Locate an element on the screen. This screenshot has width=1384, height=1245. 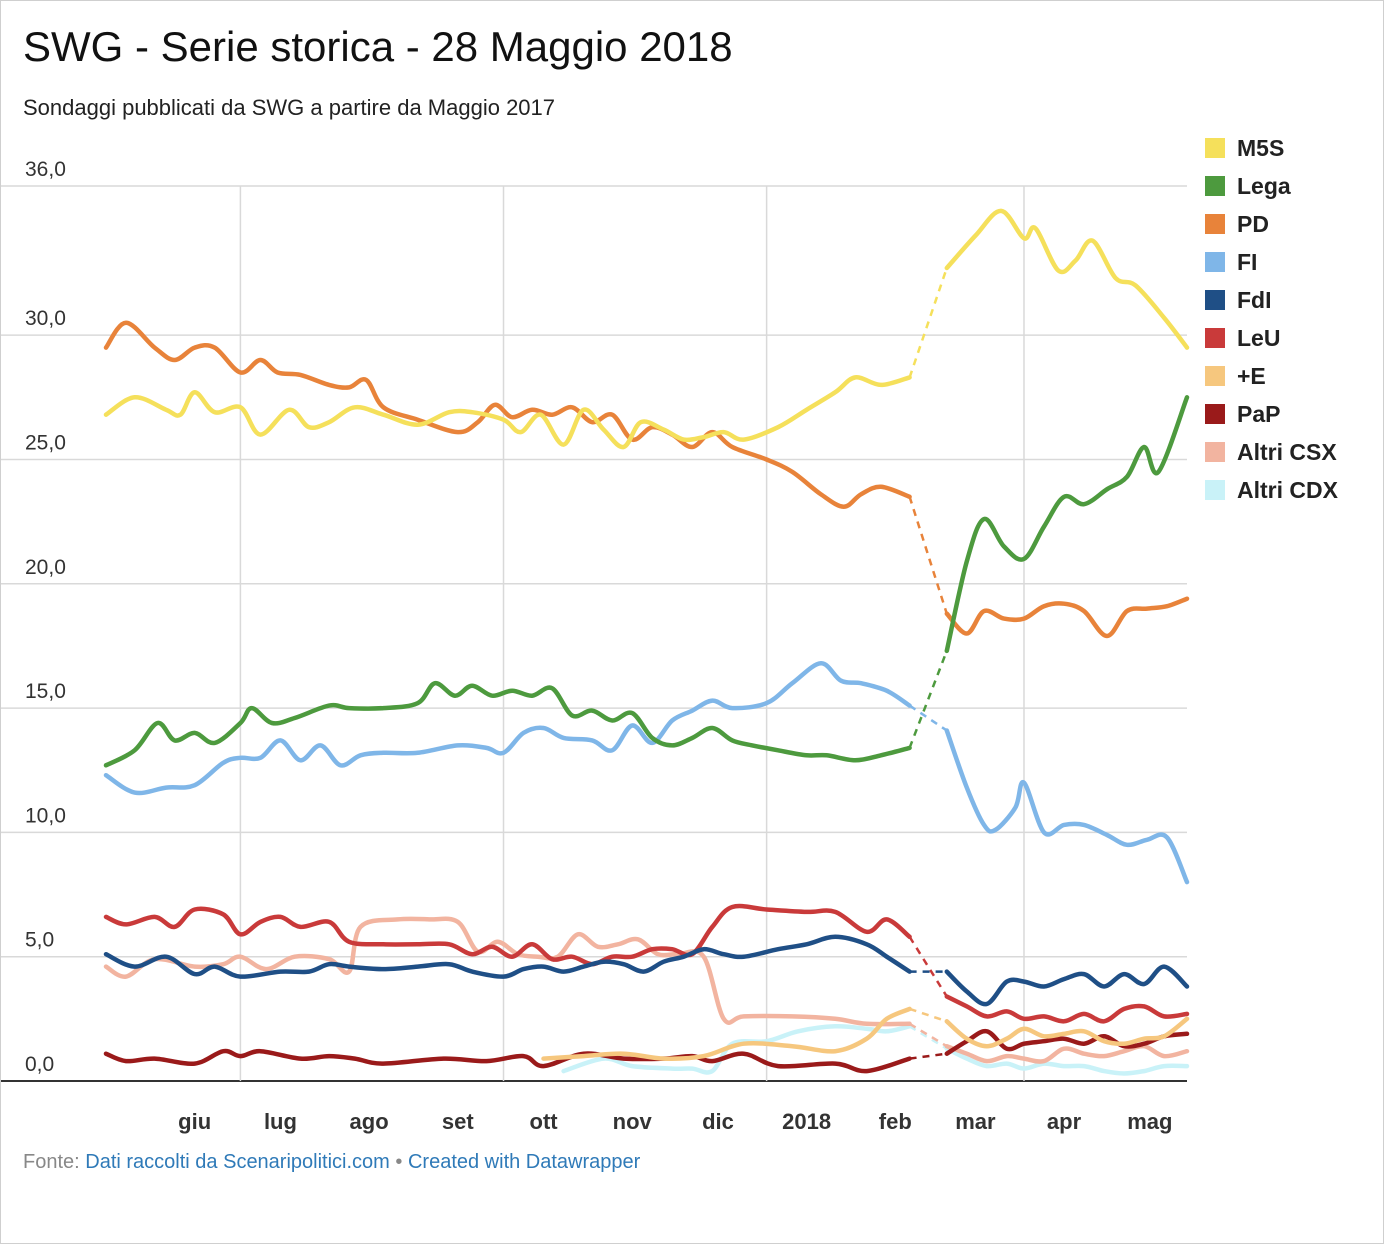
y-tick-label: 25,0 is located at coordinates (45, 442).